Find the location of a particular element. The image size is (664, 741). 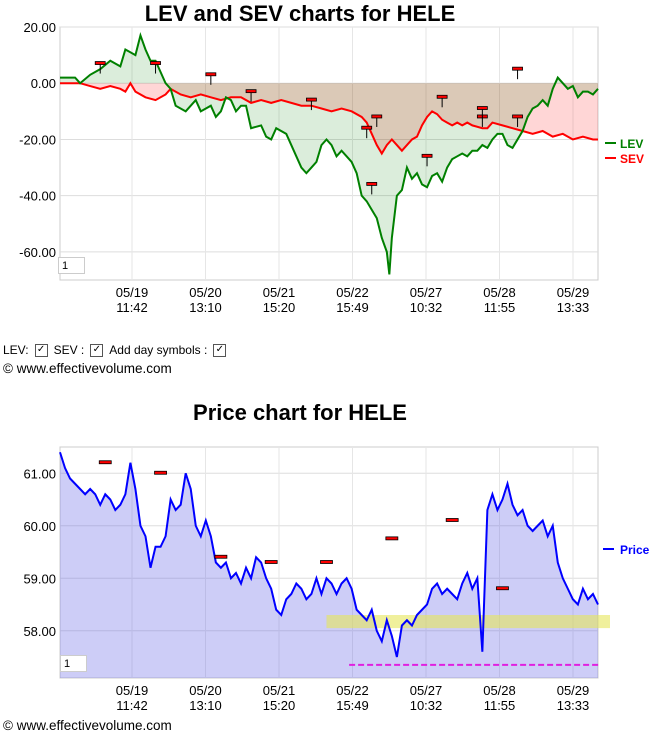

price-y-tick-label: 61.00 is located at coordinates (39, 473).